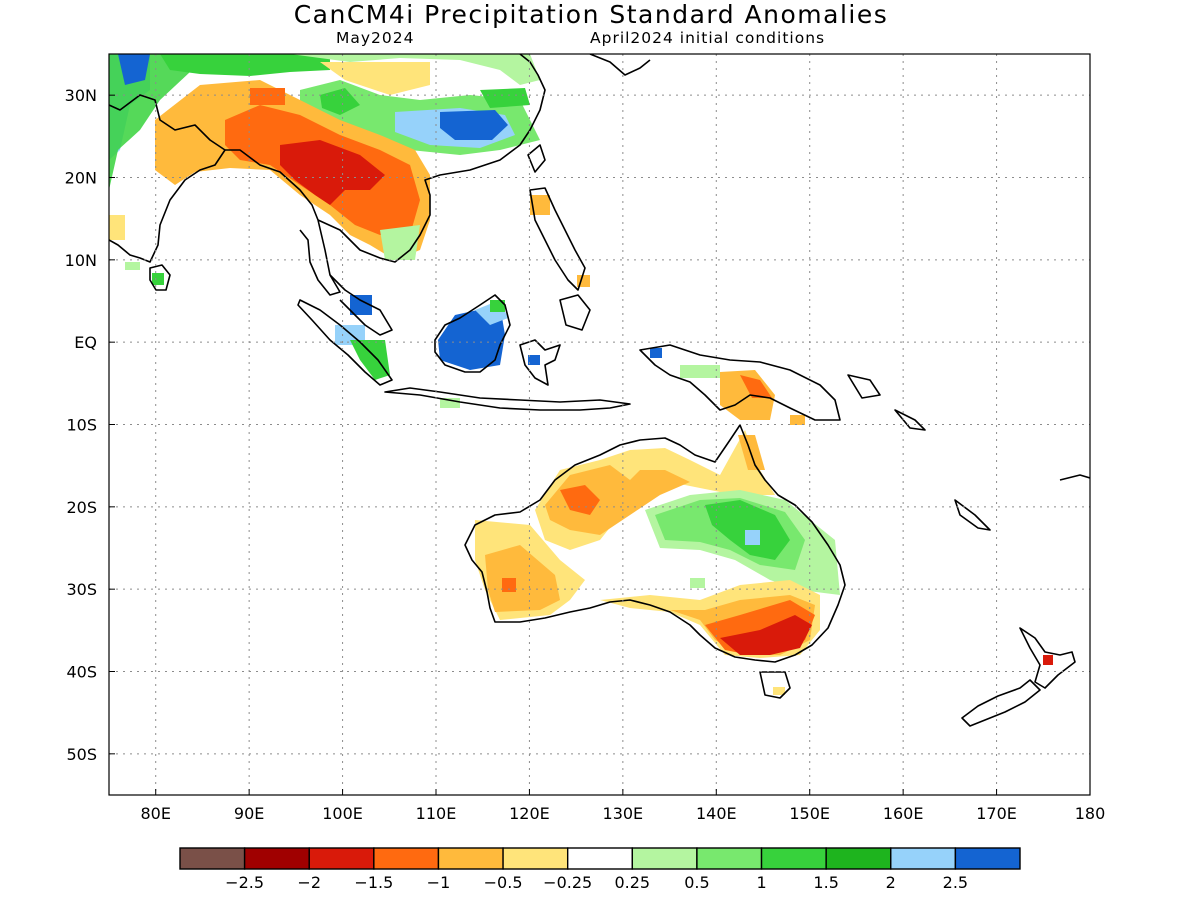  What do you see at coordinates (891, 882) in the screenshot?
I see `colorbar-label: 2` at bounding box center [891, 882].